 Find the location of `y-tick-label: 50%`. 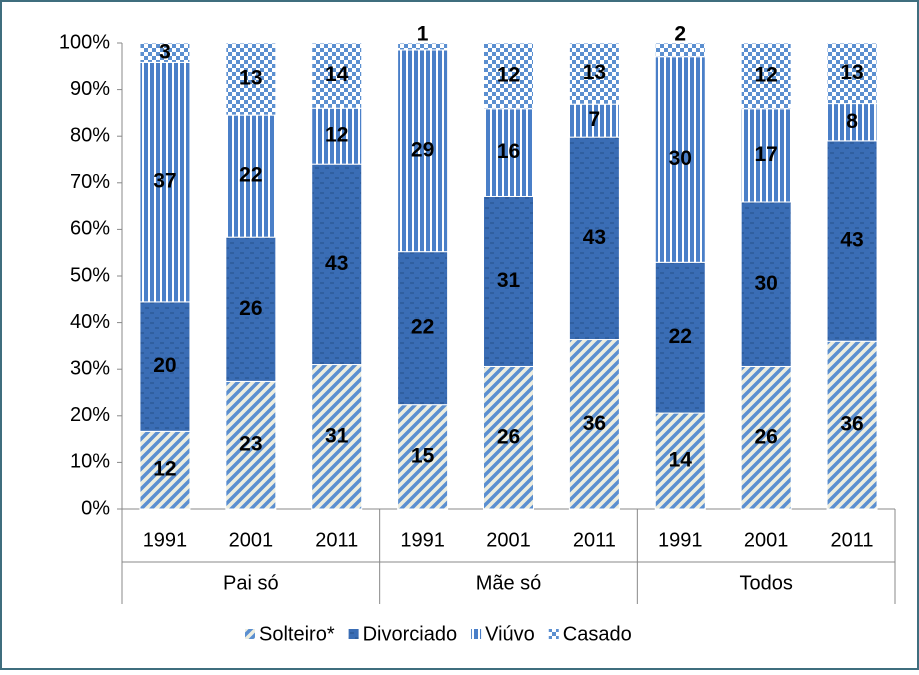

y-tick-label: 50% is located at coordinates (90, 275).